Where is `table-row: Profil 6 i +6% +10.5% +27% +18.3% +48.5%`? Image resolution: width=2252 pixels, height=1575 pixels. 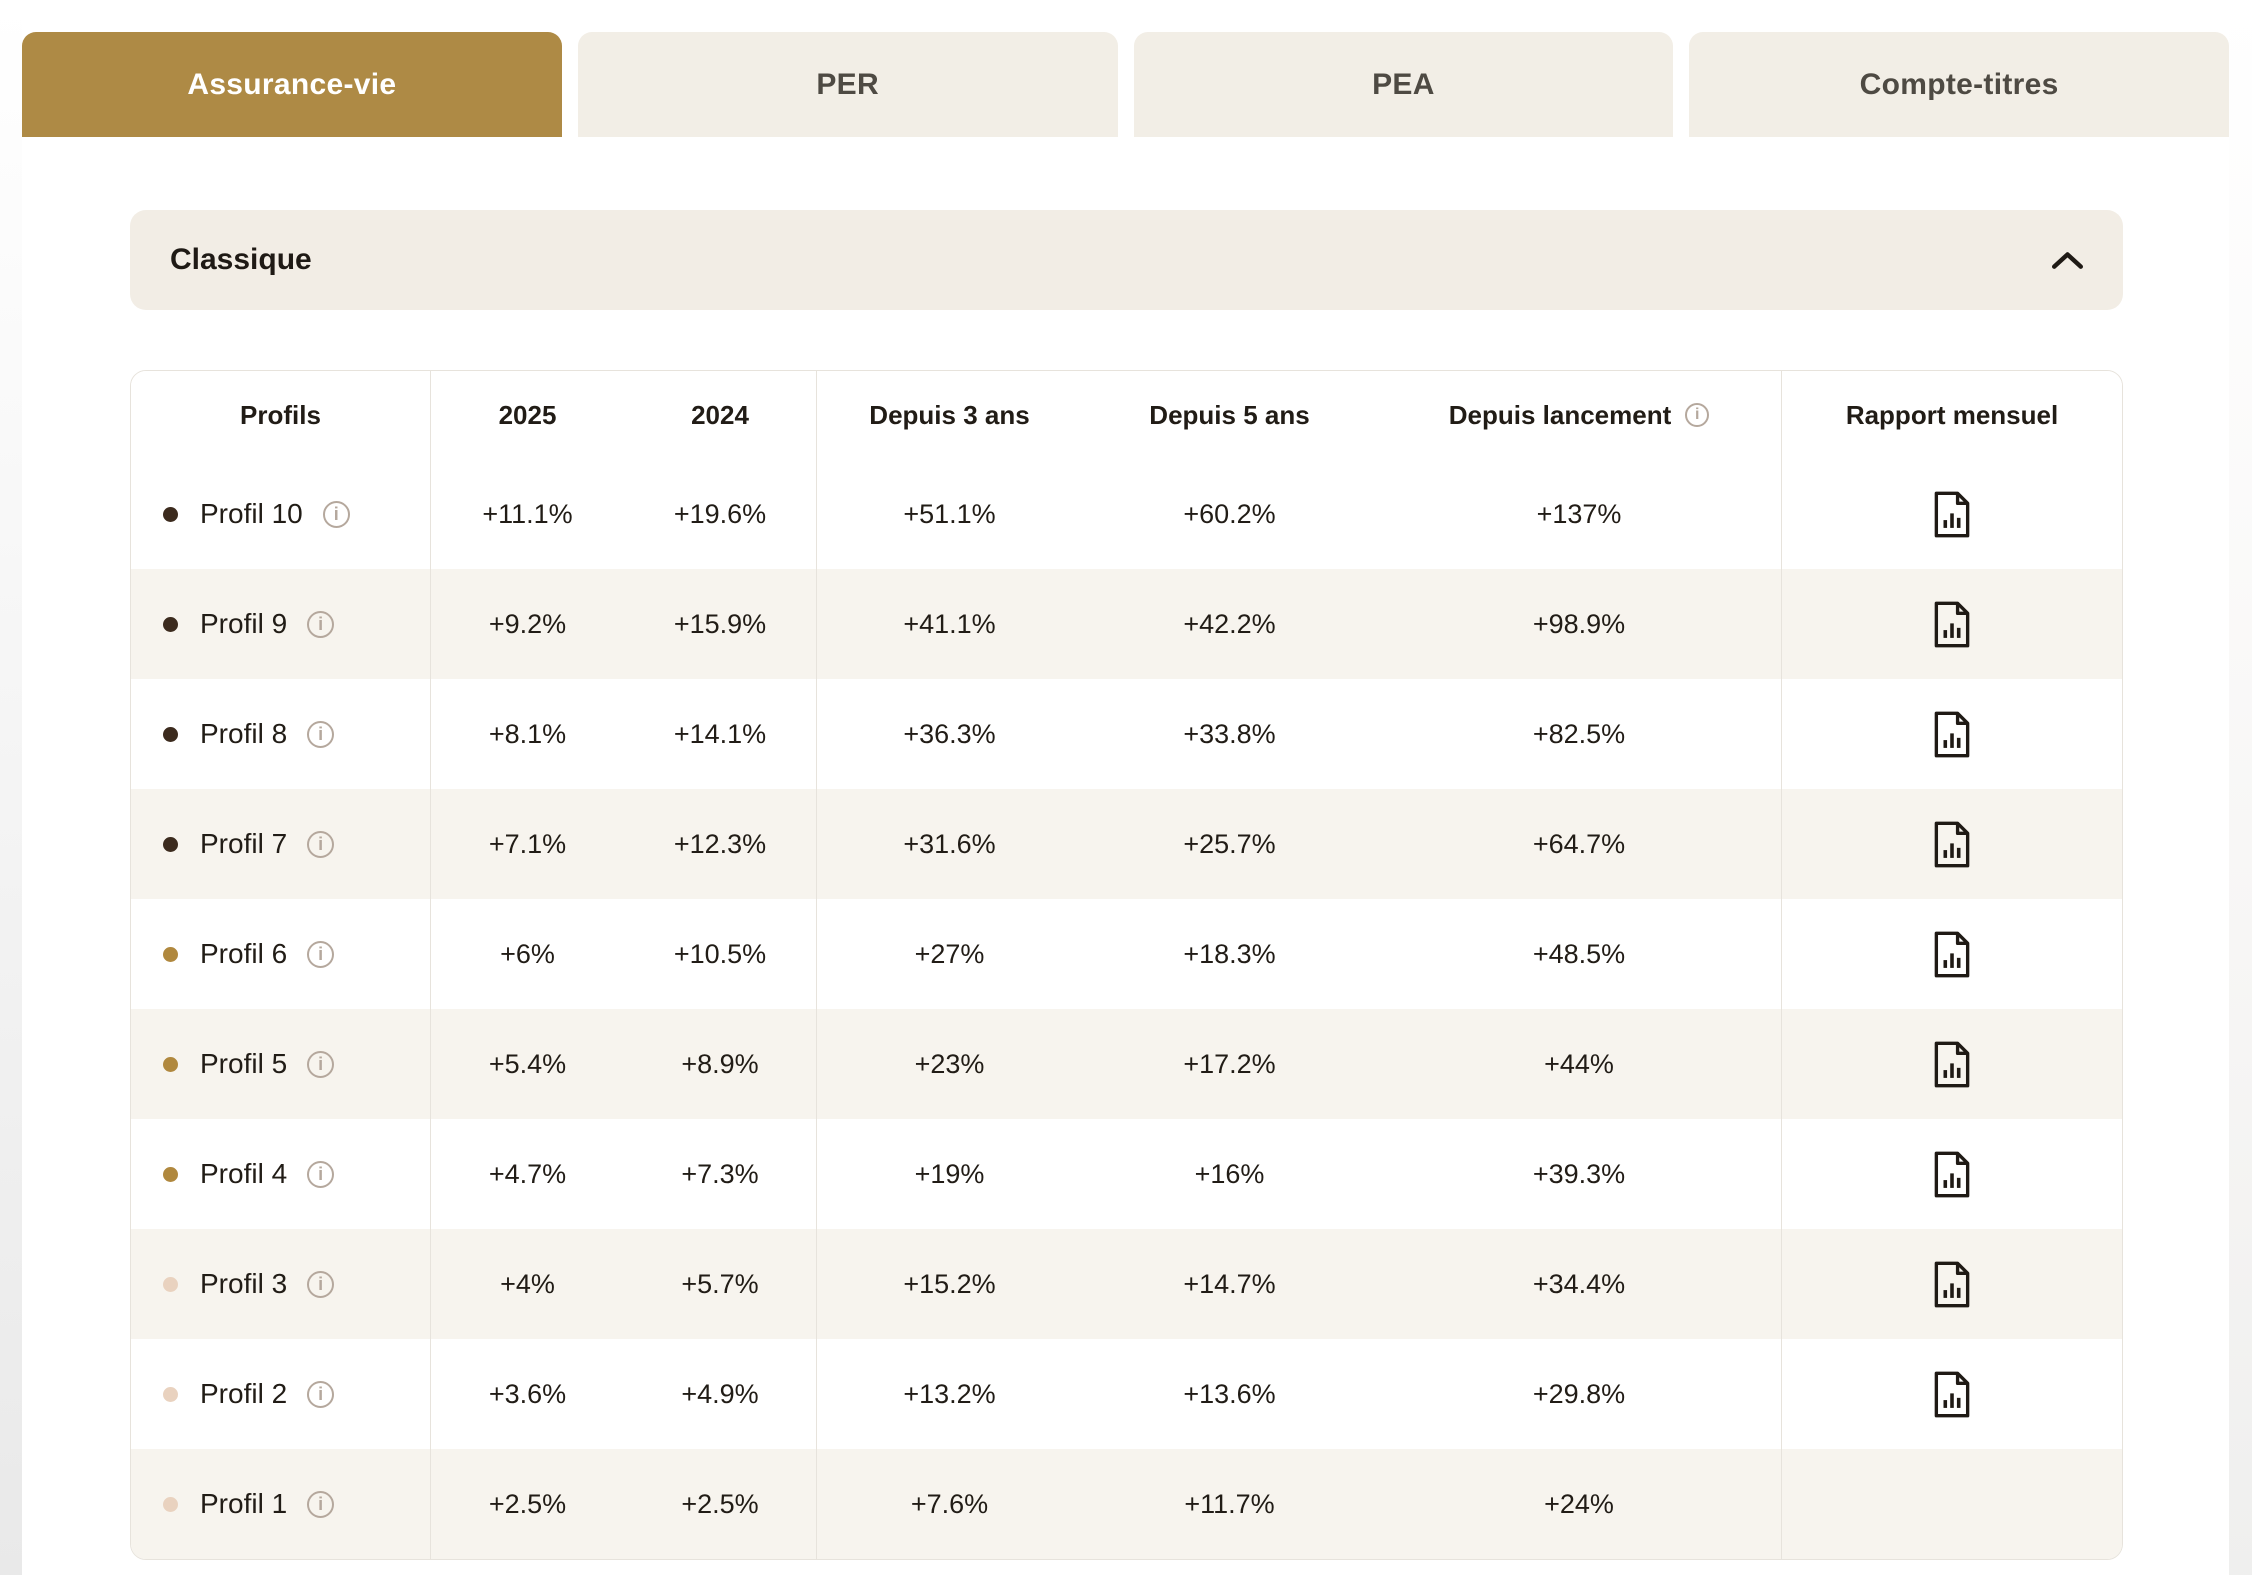
table-row: Profil 6 i +6% +10.5% +27% +18.3% +48.5% is located at coordinates (1126, 954).